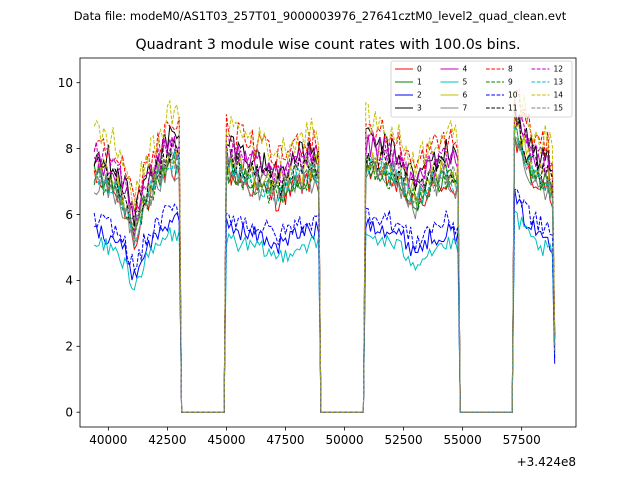 The width and height of the screenshot is (640, 480). Describe the element at coordinates (69, 281) in the screenshot. I see `y-tick-label: 4` at that location.